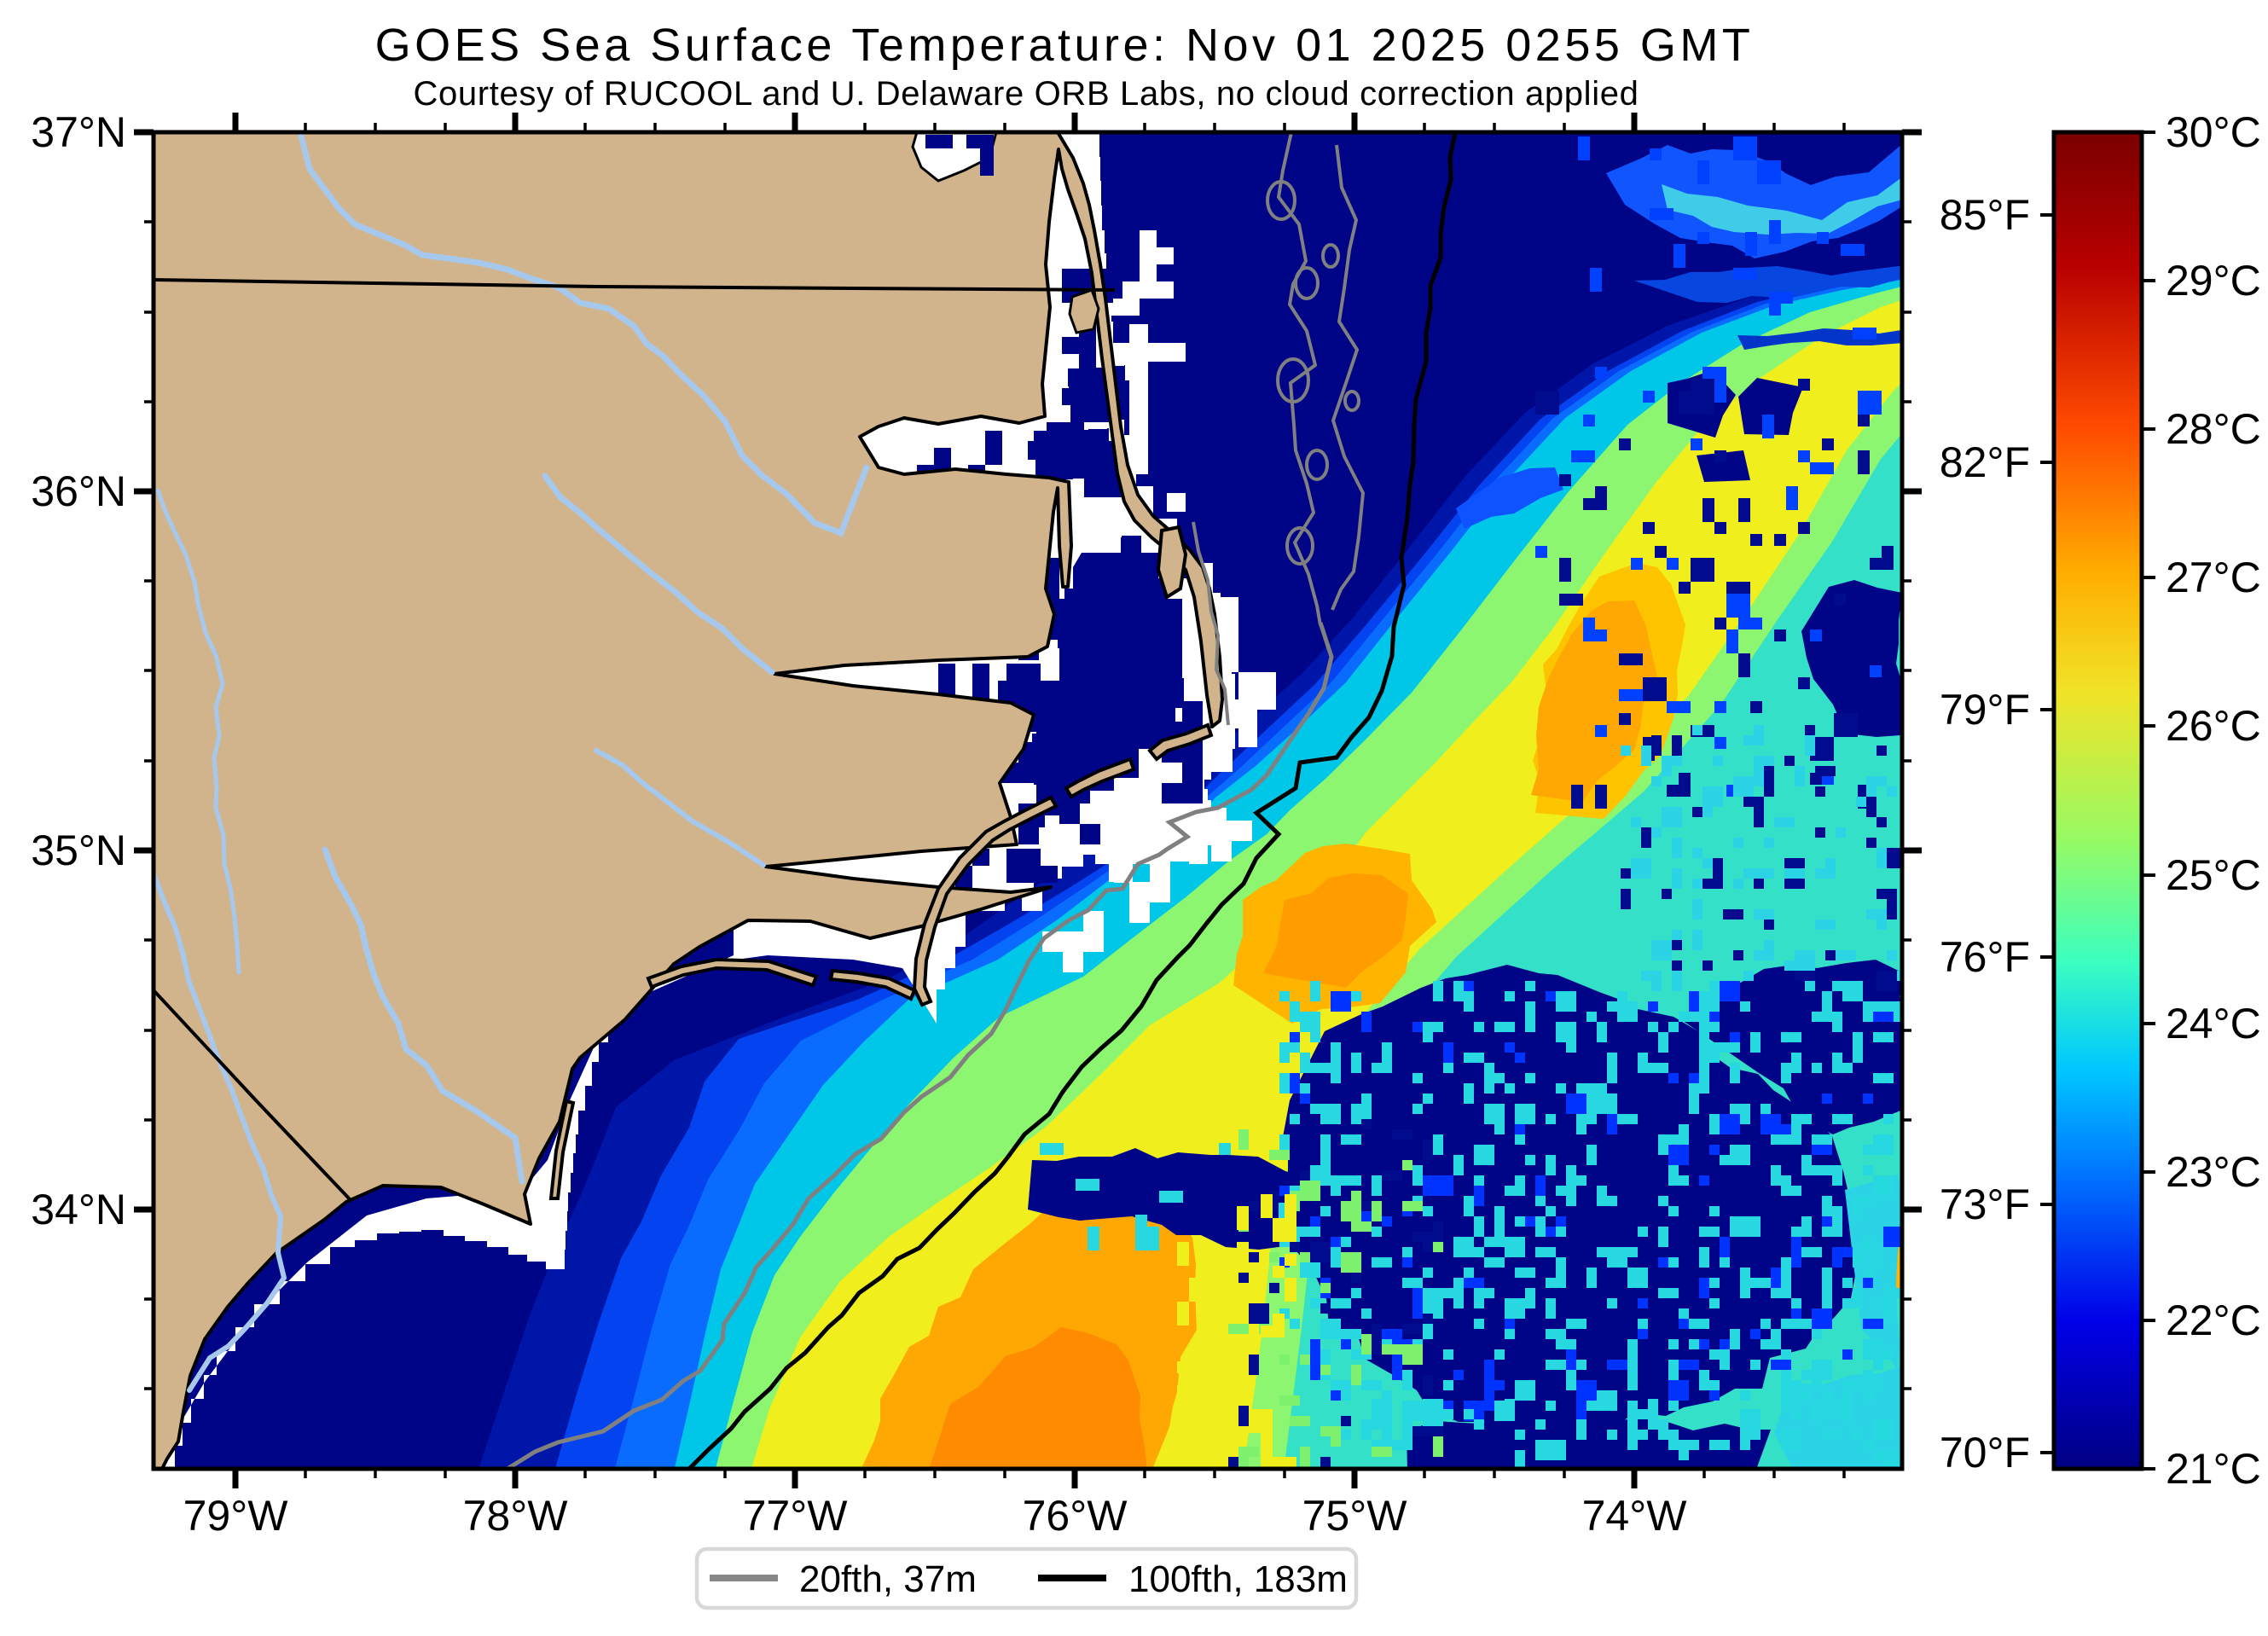 This screenshot has width=2268, height=1636. I want to click on svg-text: 24°C, so click(2213, 1023).